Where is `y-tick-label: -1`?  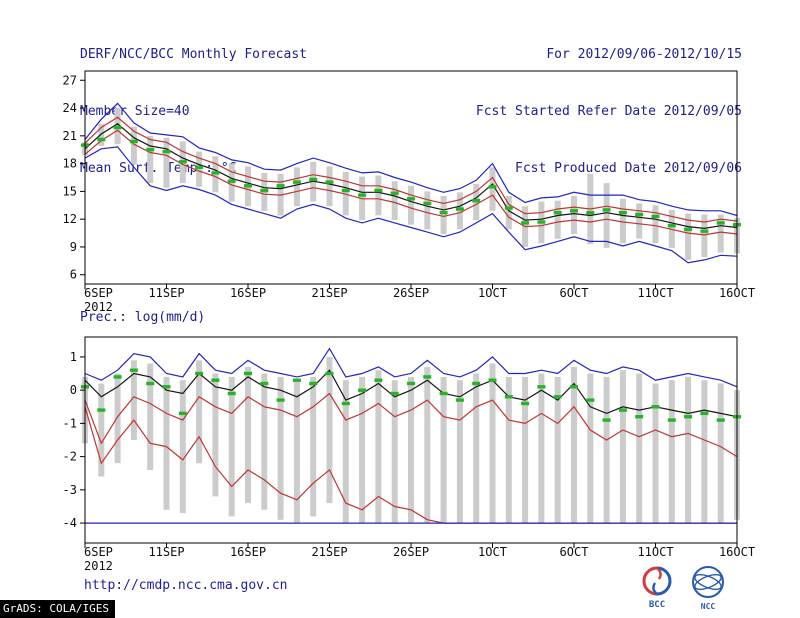 y-tick-label: -1 is located at coordinates (70, 423).